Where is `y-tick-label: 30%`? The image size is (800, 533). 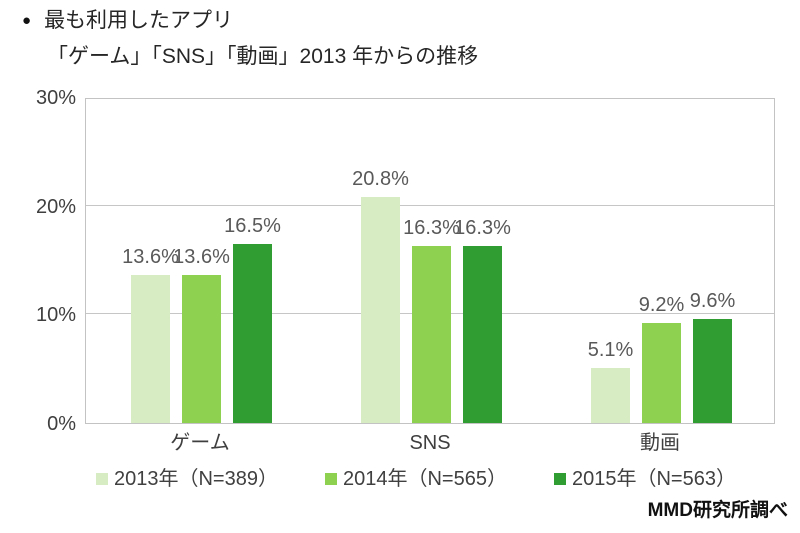
y-tick-label: 30% is located at coordinates (55, 98).